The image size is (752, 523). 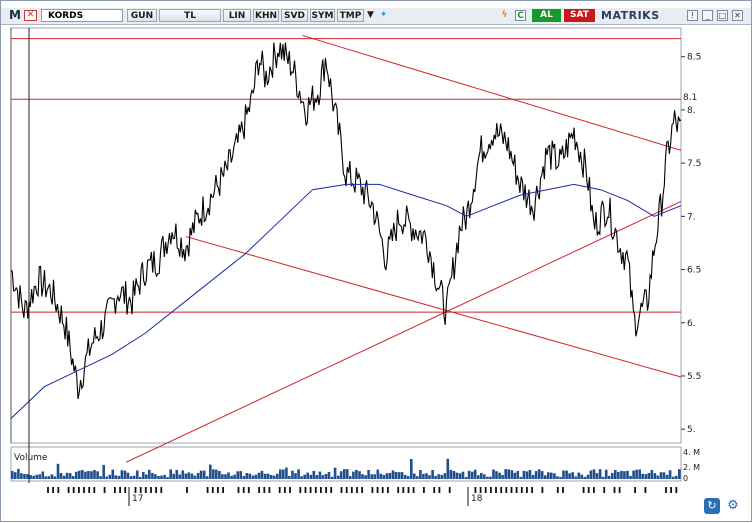 What do you see at coordinates (691, 452) in the screenshot?
I see `volume-tick-label-0: 4. M` at bounding box center [691, 452].